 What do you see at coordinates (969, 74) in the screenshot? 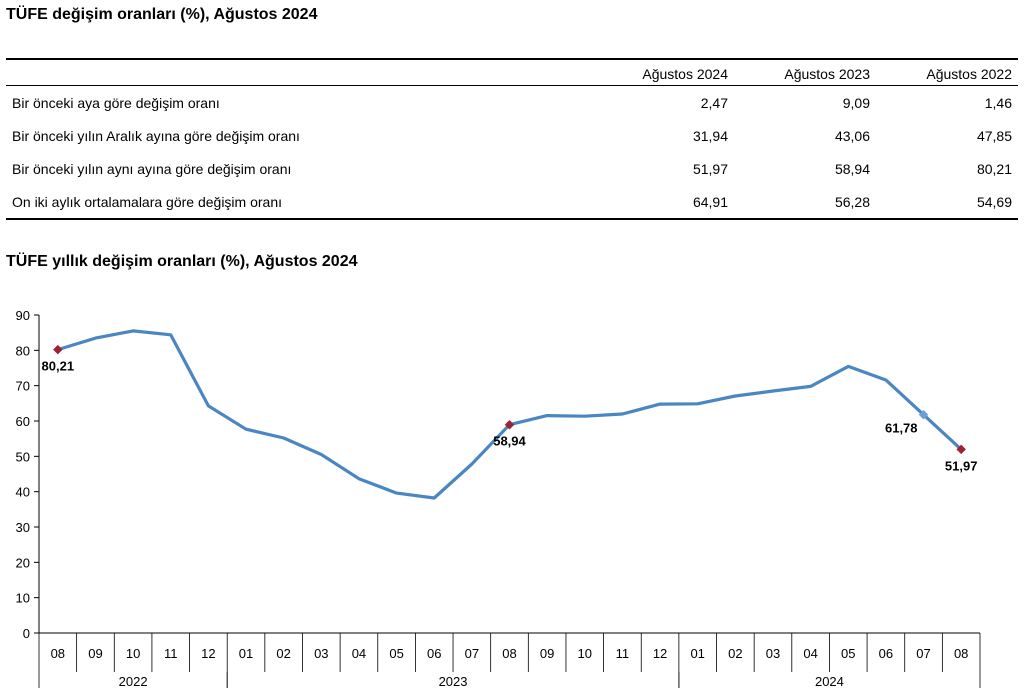
I see `column-header: Ağustos 2022` at bounding box center [969, 74].